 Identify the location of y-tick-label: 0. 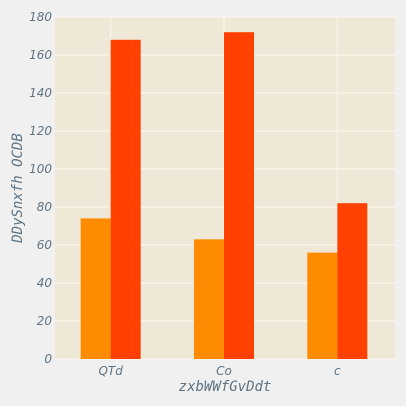
(48, 359).